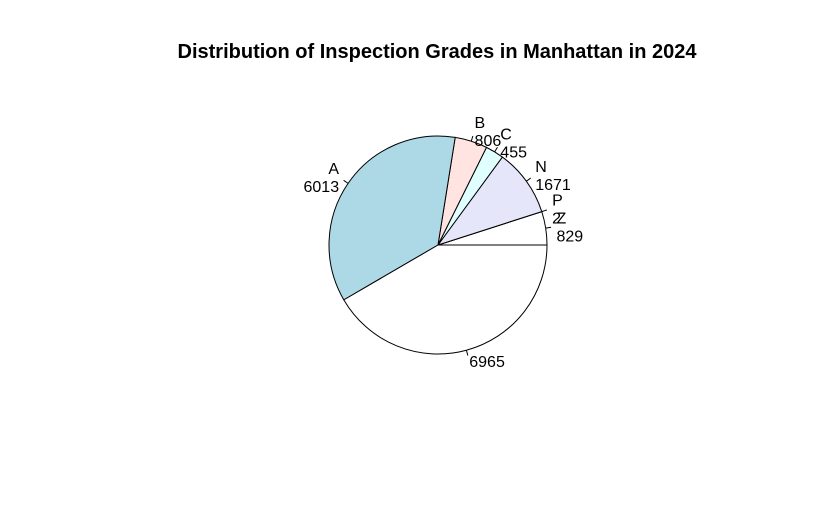  I want to click on slice-label-p: P, so click(557, 200).